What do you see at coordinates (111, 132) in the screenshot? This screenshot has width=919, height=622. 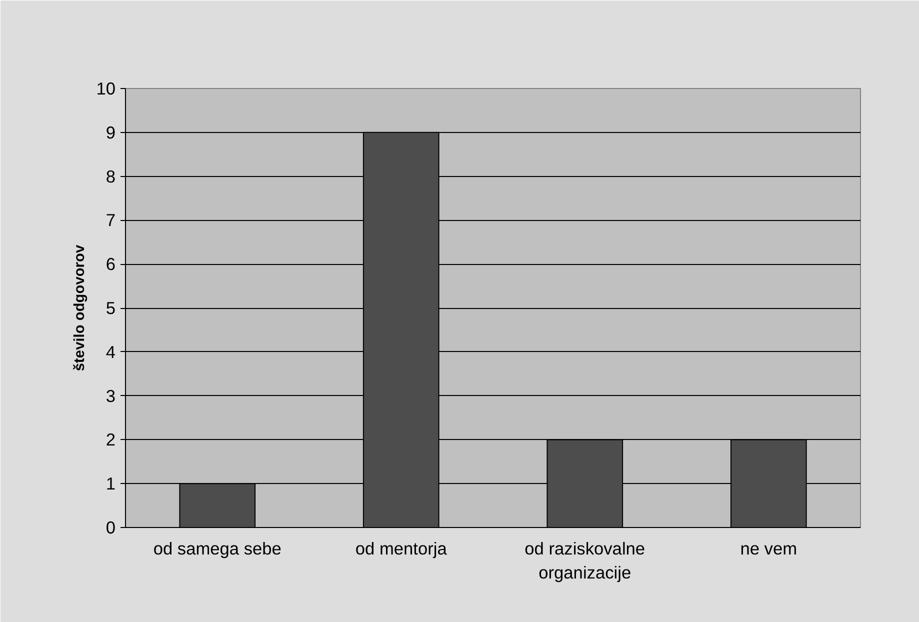 I see `y-tick-label: 9` at bounding box center [111, 132].